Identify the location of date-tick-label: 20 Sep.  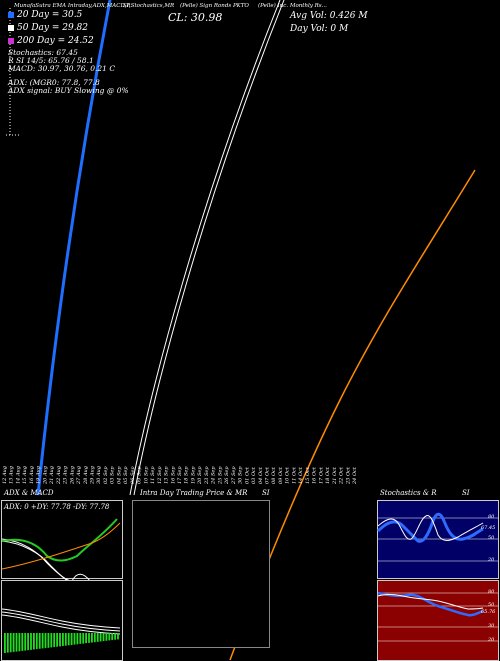
(200, 475).